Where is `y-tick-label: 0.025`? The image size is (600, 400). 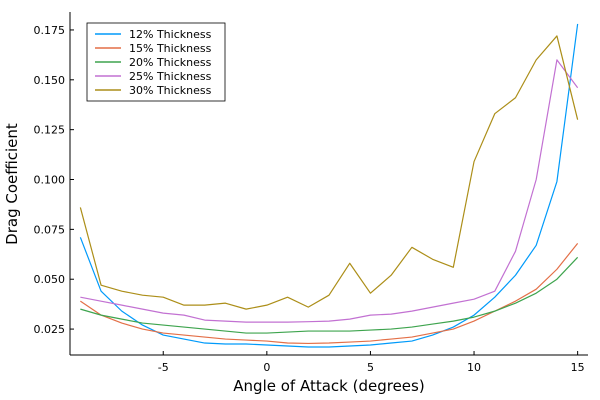
y-tick-label: 0.025 is located at coordinates (50, 329).